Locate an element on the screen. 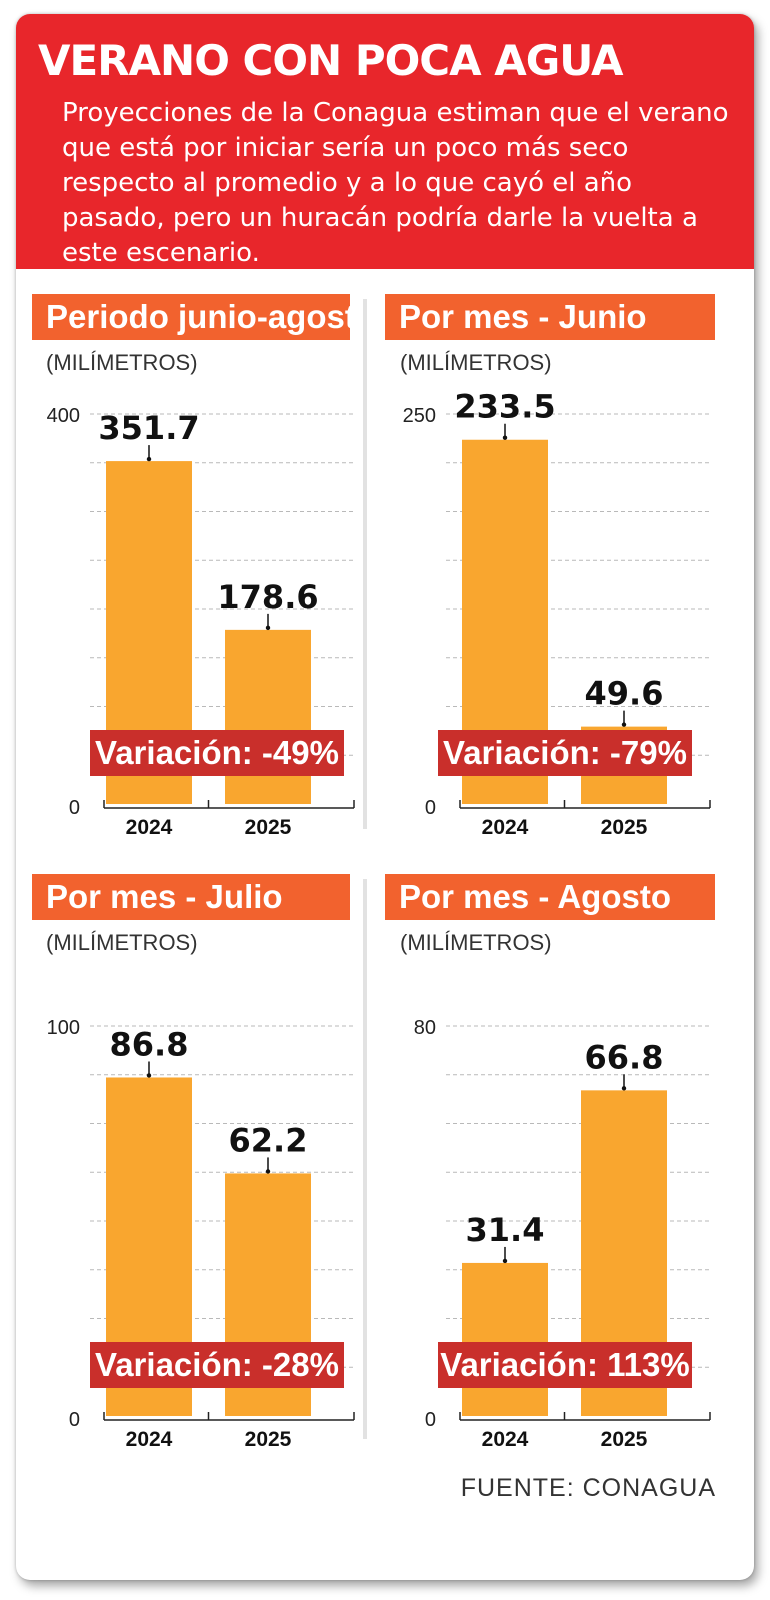 Image resolution: width=770 pixels, height=1600 pixels. value-label: 178.6 is located at coordinates (267, 597).